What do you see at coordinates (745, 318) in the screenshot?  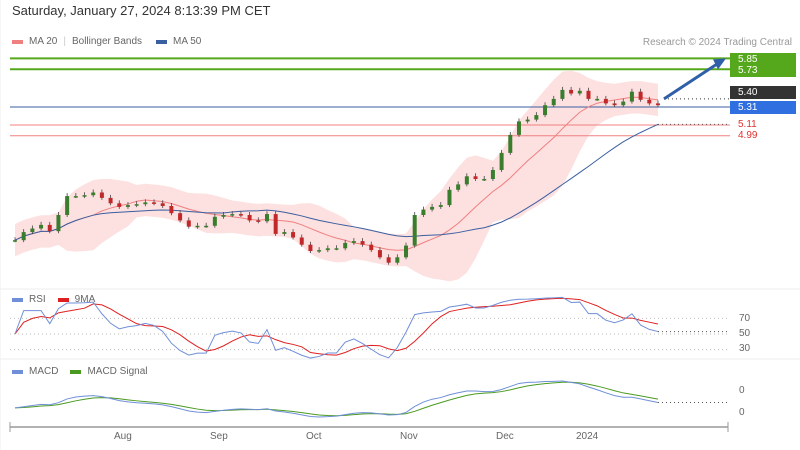 I see `rsi-tick-70: 70` at bounding box center [745, 318].